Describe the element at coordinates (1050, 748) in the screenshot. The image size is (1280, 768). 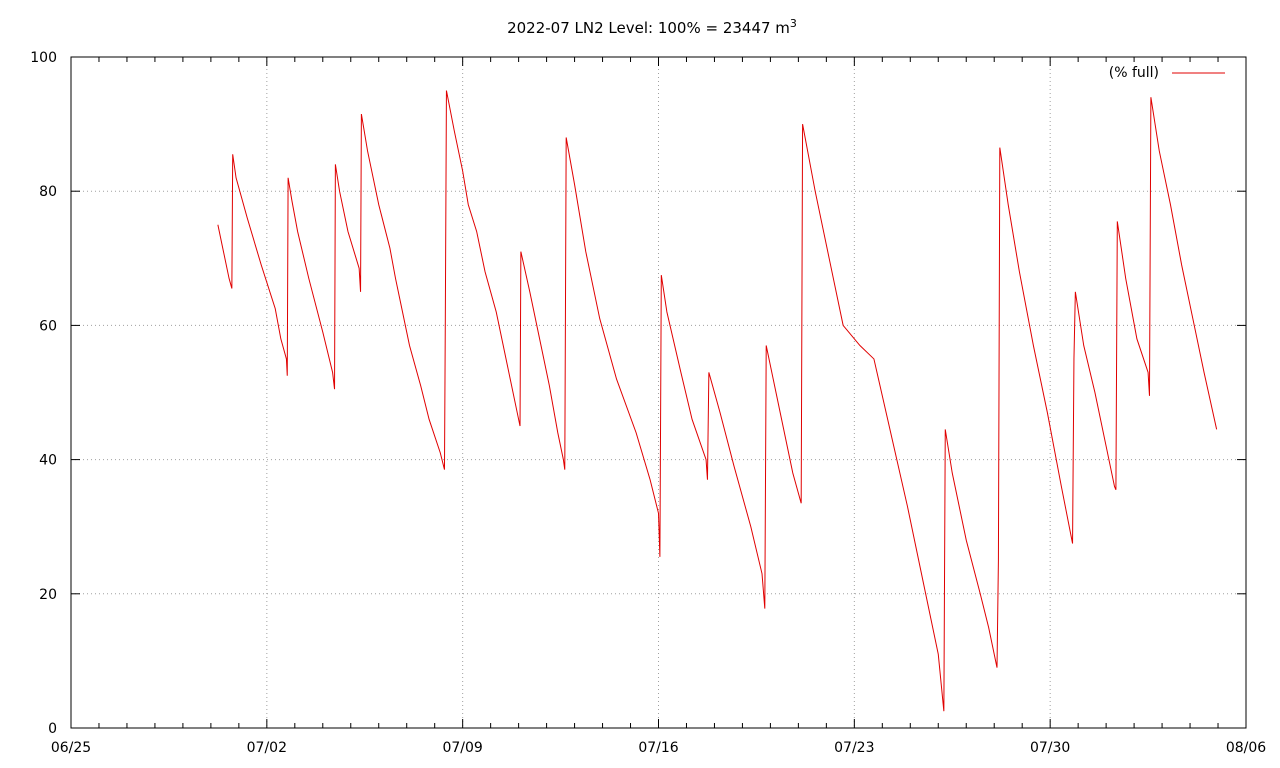
I see `x-tick-label: 07/30` at that location.